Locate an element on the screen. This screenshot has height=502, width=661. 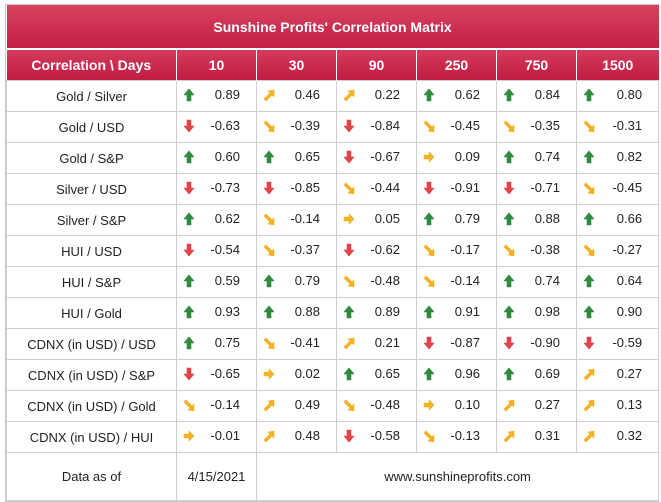
arrow-right-icon is located at coordinates (269, 374).